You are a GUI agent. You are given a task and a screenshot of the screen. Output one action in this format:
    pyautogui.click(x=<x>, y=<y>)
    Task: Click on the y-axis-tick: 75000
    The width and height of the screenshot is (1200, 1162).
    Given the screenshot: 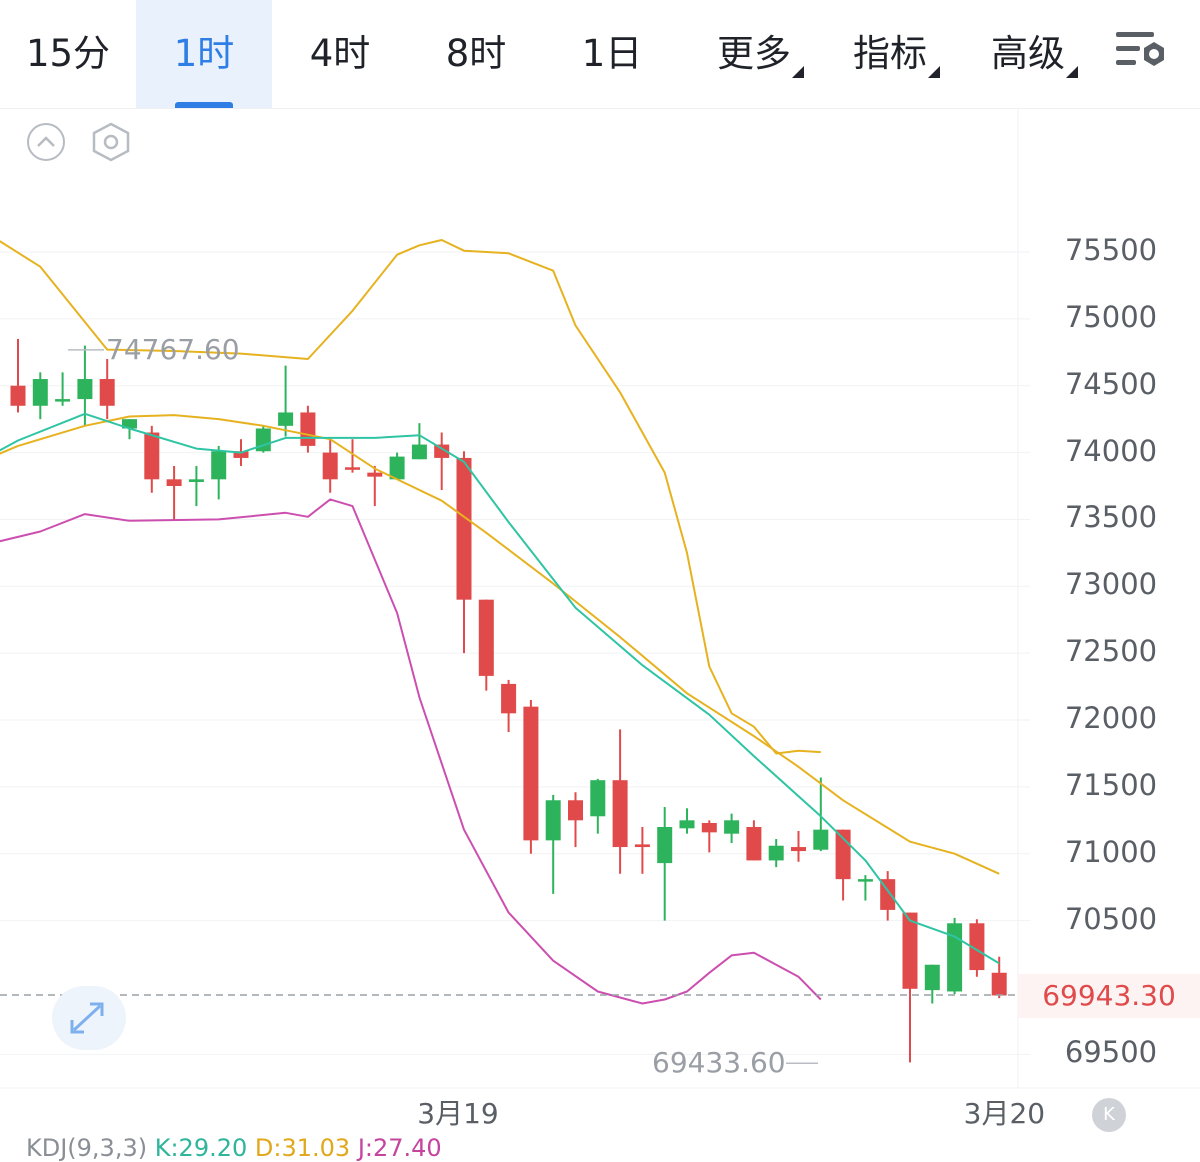 What is the action you would take?
    pyautogui.click(x=1111, y=316)
    